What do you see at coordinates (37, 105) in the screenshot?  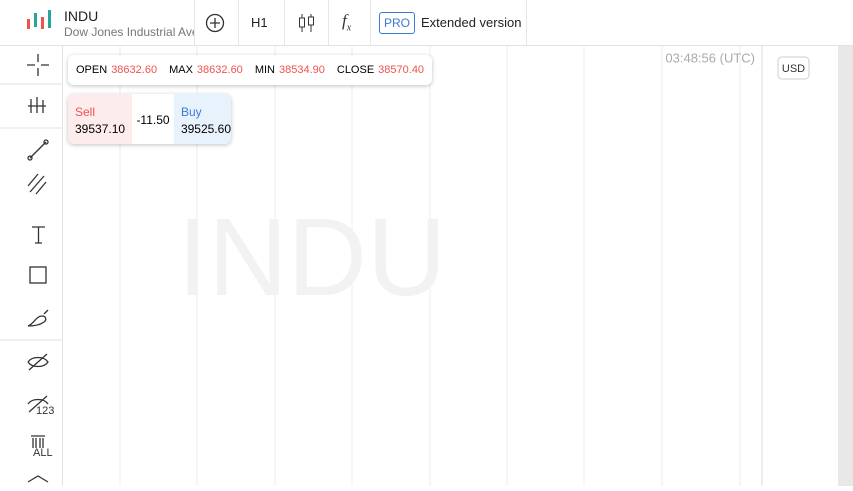 I see `indicator-tool` at bounding box center [37, 105].